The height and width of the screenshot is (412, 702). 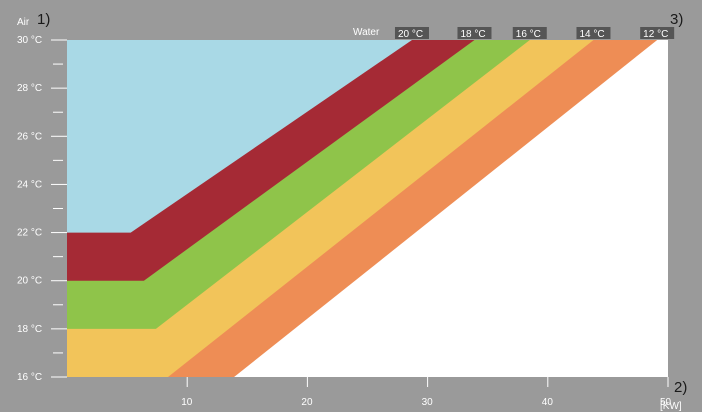 What do you see at coordinates (29, 377) in the screenshot?
I see `y-tick-label: 16 °C` at bounding box center [29, 377].